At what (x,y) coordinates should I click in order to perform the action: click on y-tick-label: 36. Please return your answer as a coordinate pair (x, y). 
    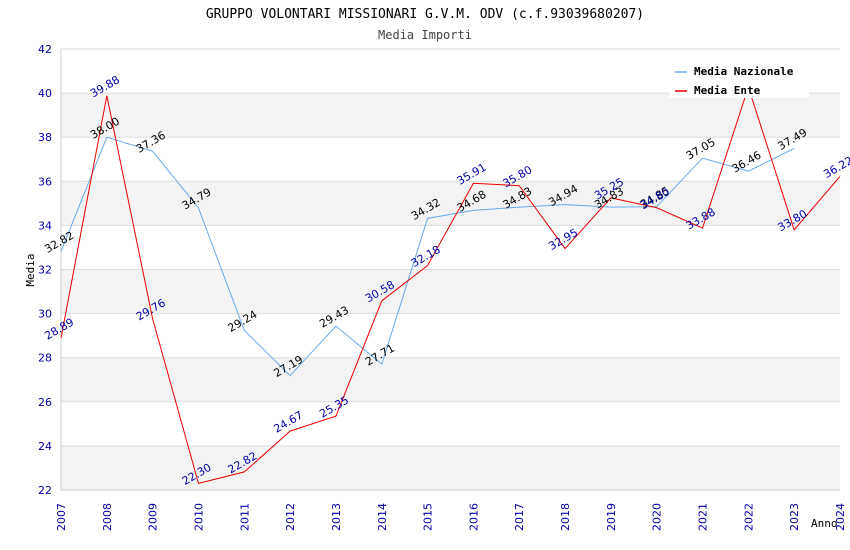
    Looking at the image, I should click on (45, 181).